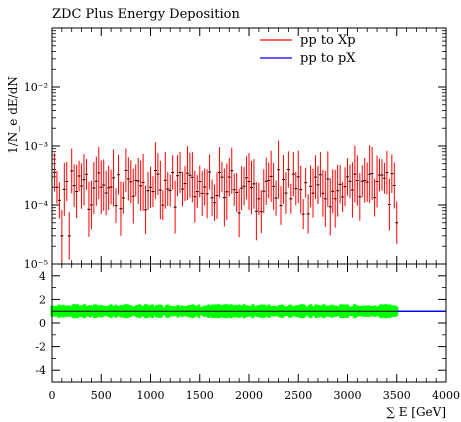 Image resolution: width=461 pixels, height=422 pixels. What do you see at coordinates (328, 58) in the screenshot?
I see `legend-label: pp to pX` at bounding box center [328, 58].